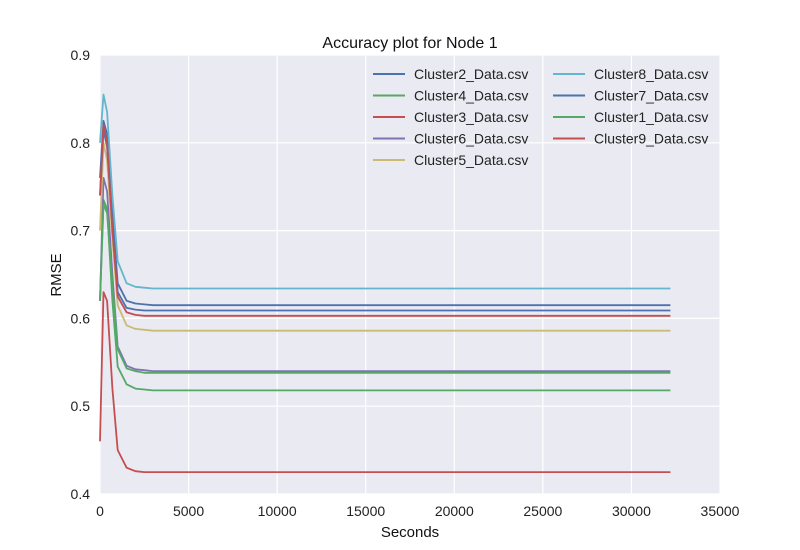 The image size is (800, 550). What do you see at coordinates (471, 96) in the screenshot?
I see `legend-label: Cluster4_Data.csv` at bounding box center [471, 96].